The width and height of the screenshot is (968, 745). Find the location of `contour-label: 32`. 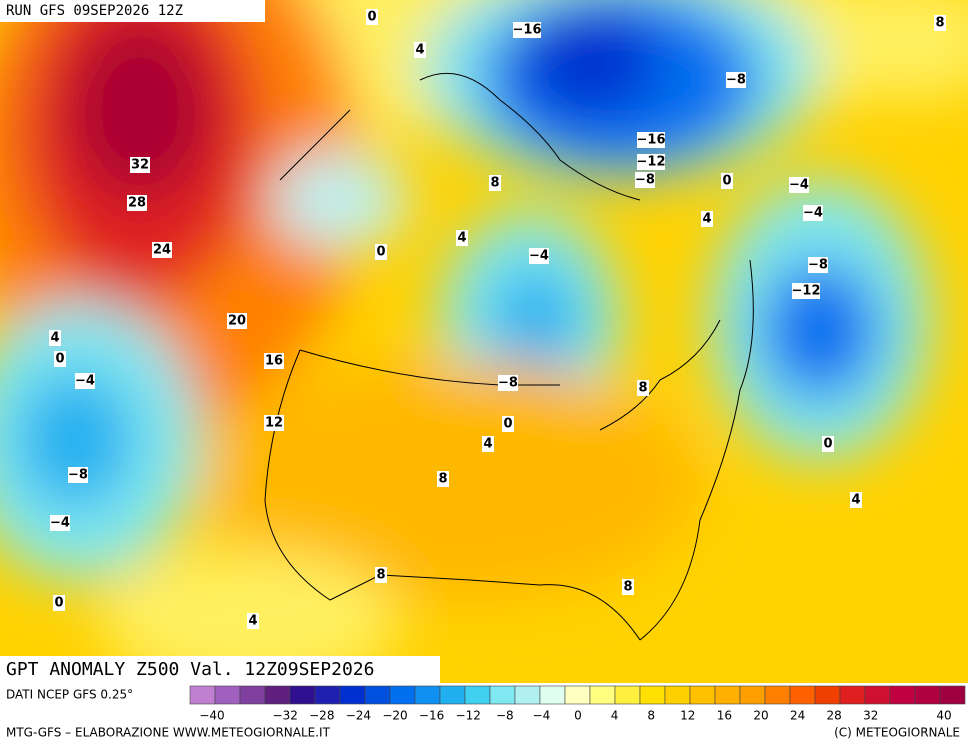

contour-label: 32 is located at coordinates (140, 165).